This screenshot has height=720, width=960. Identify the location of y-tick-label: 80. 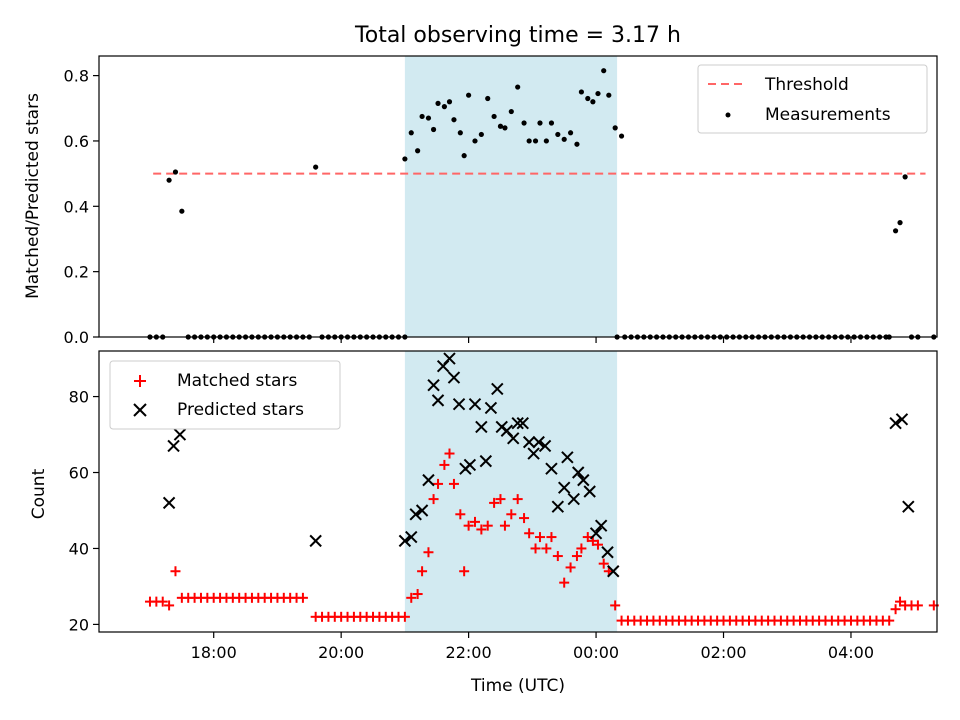
(79, 397).